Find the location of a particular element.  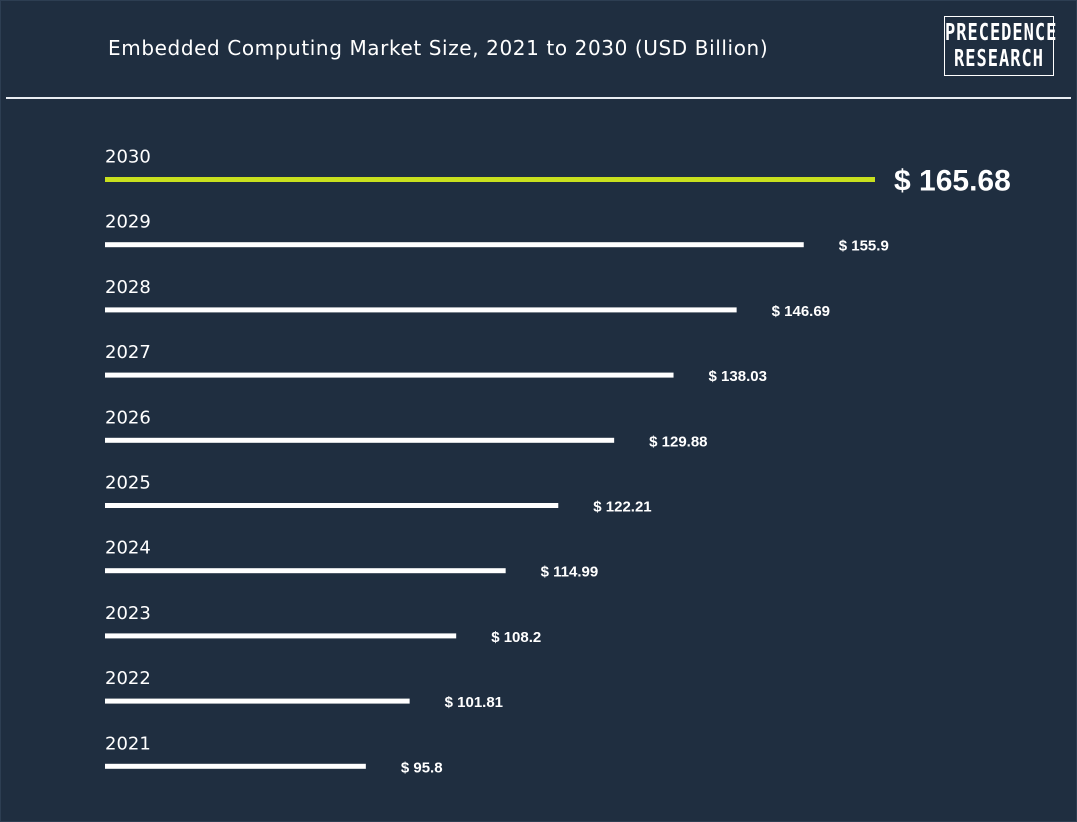

category-label-2029: 2029 is located at coordinates (128, 222).